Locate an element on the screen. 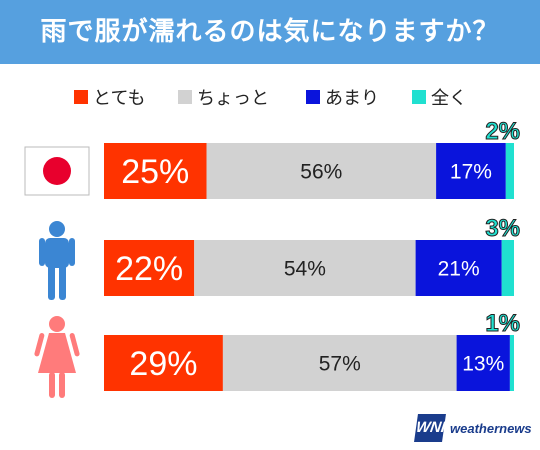 Image resolution: width=540 pixels, height=450 pixels. legend: とても ちょっと あまり 全く is located at coordinates (270, 97).